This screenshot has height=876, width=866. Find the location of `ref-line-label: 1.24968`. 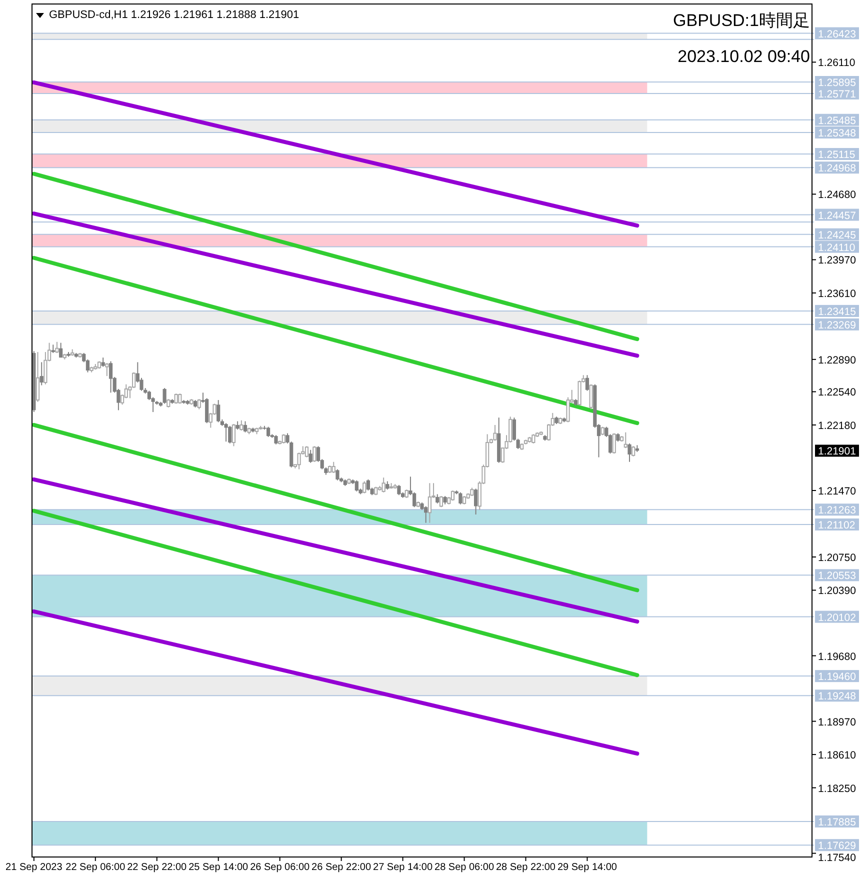

ref-line-label: 1.24968 is located at coordinates (837, 168).